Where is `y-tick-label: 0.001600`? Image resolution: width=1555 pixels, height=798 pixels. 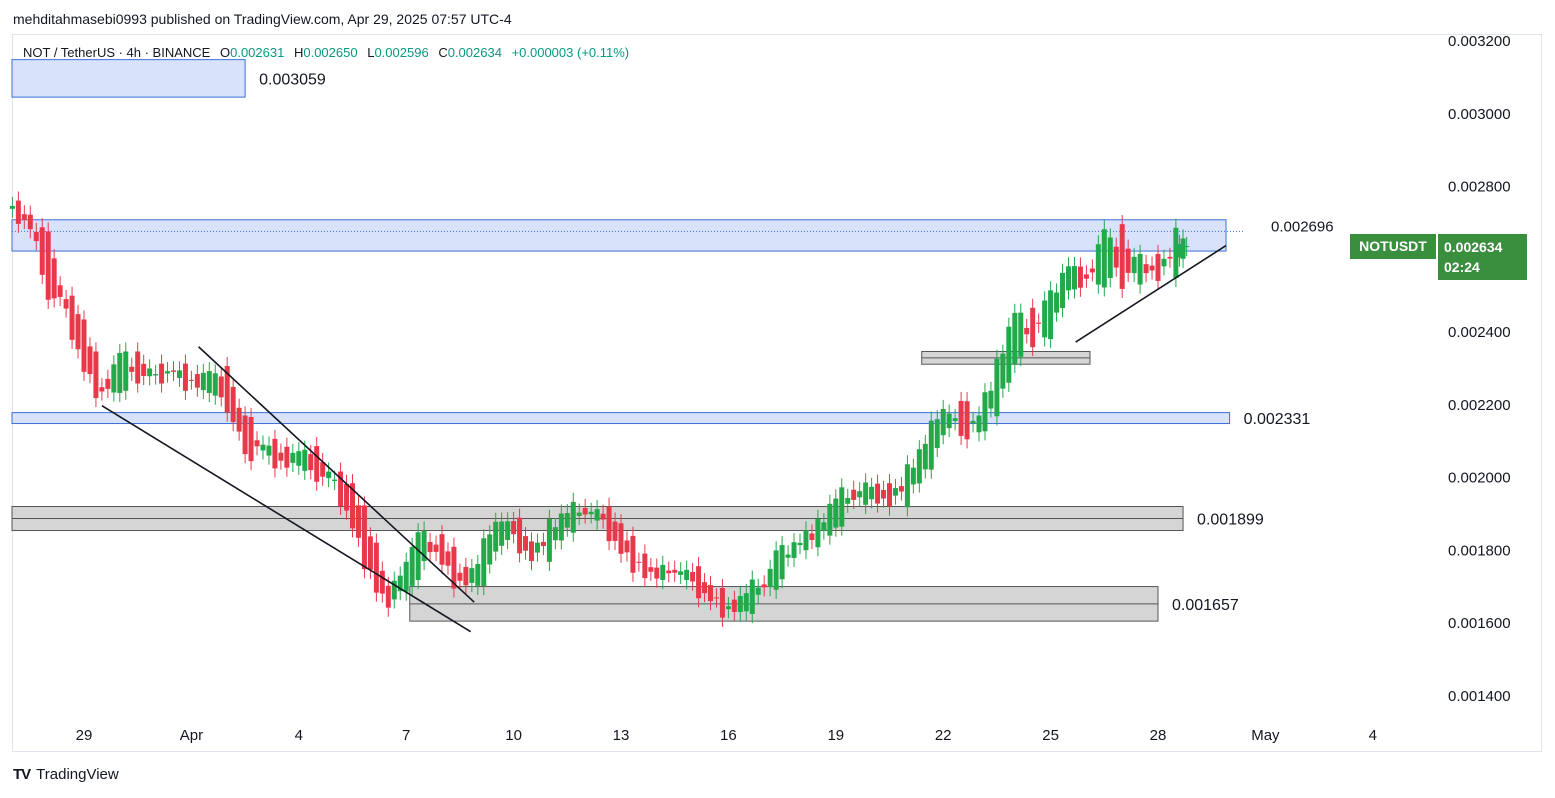 y-tick-label: 0.001600 is located at coordinates (1479, 623).